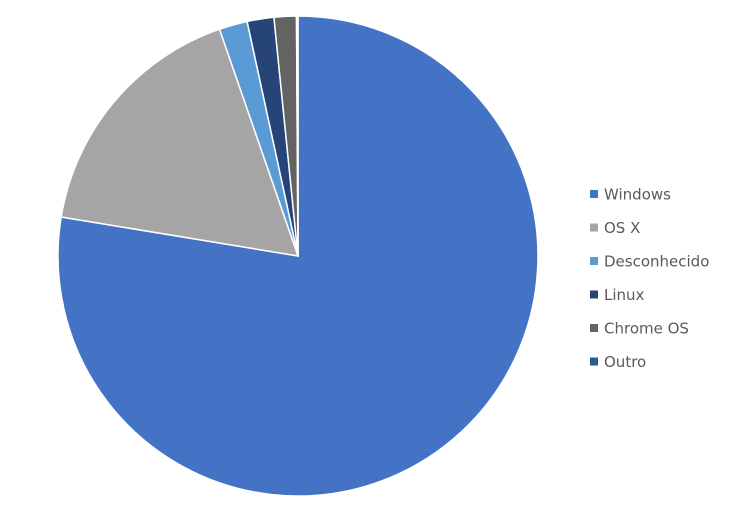  What do you see at coordinates (656, 262) in the screenshot?
I see `legend-label: Desconhecido` at bounding box center [656, 262].